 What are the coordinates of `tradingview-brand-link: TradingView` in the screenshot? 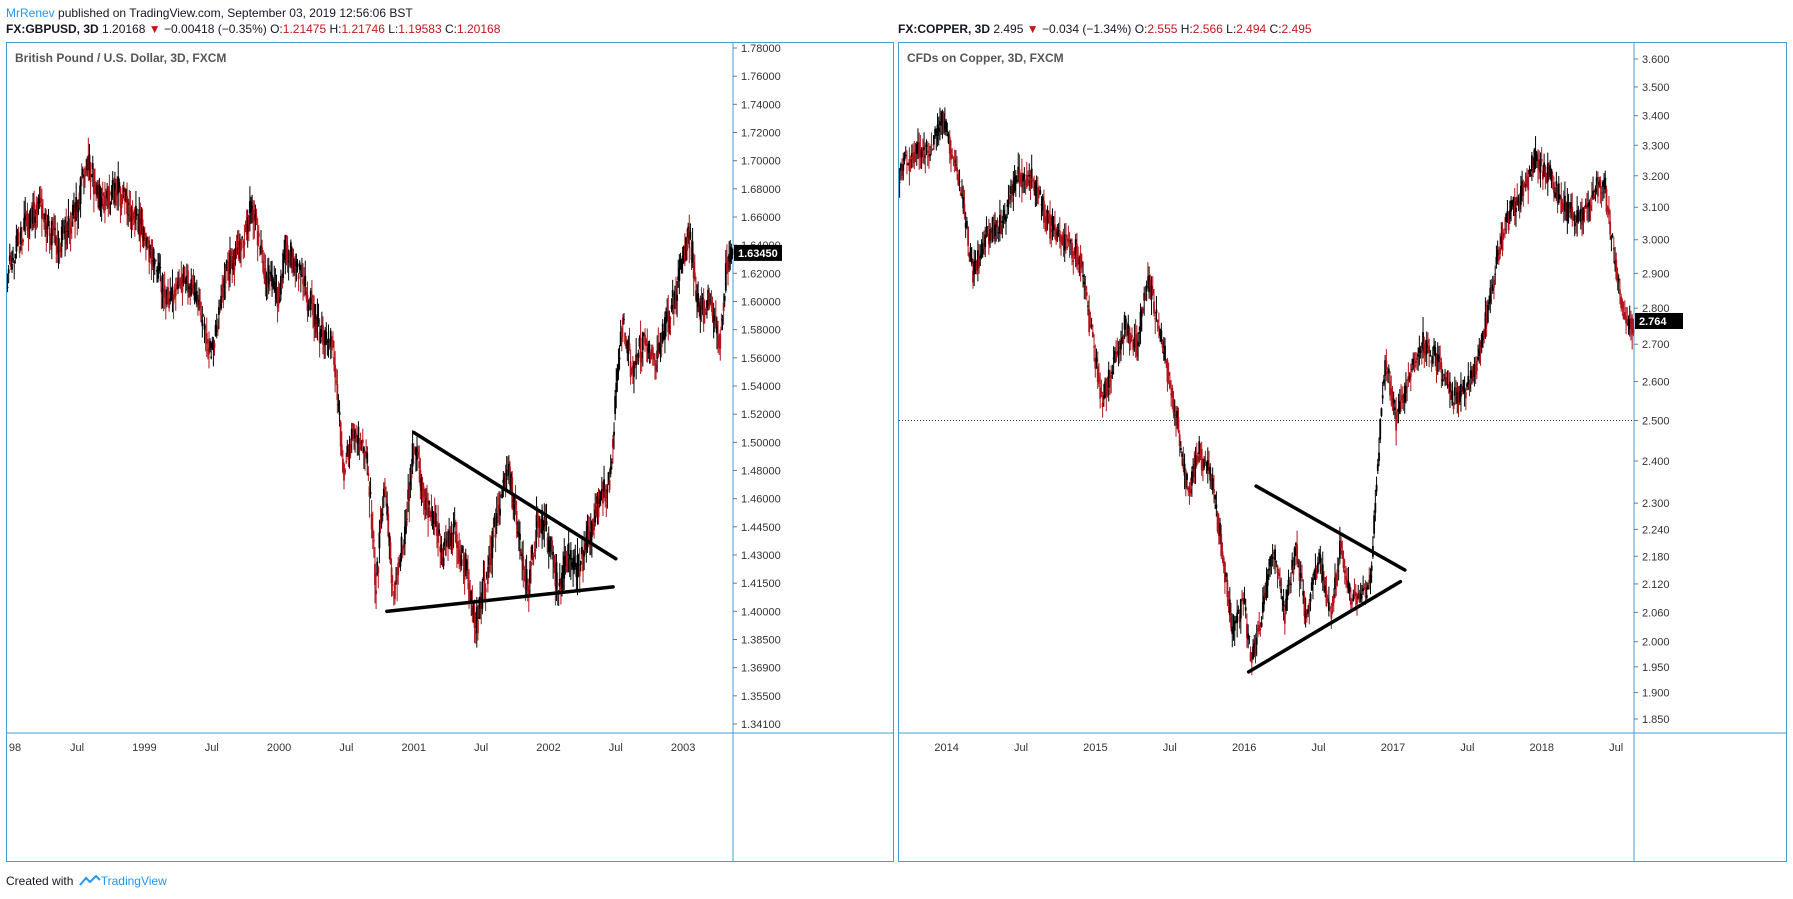 It's located at (133, 881).